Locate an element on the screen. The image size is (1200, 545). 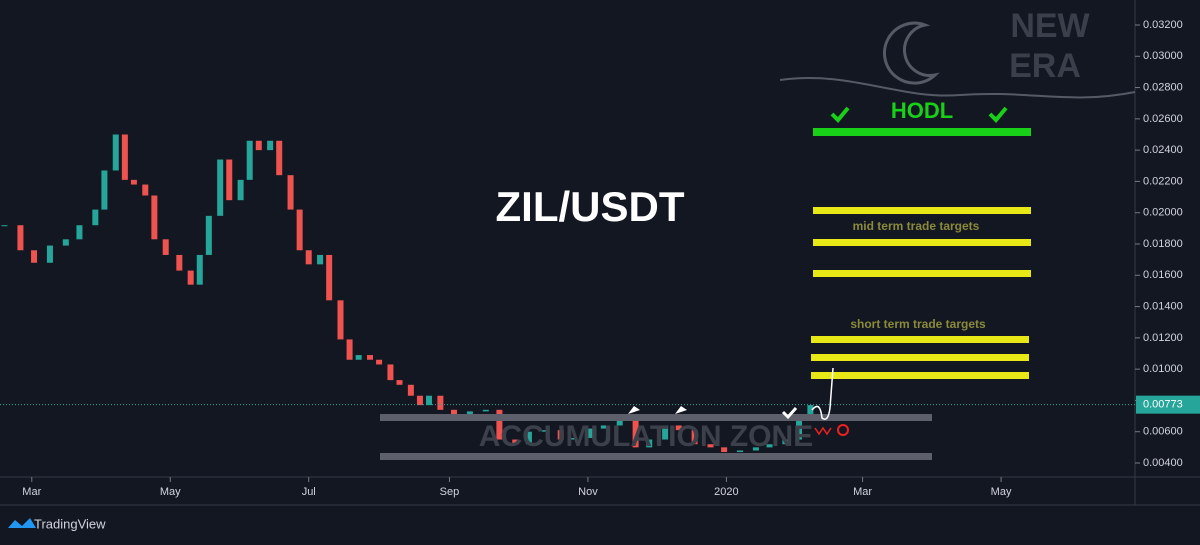
moon-drawing is located at coordinates (911, 53).